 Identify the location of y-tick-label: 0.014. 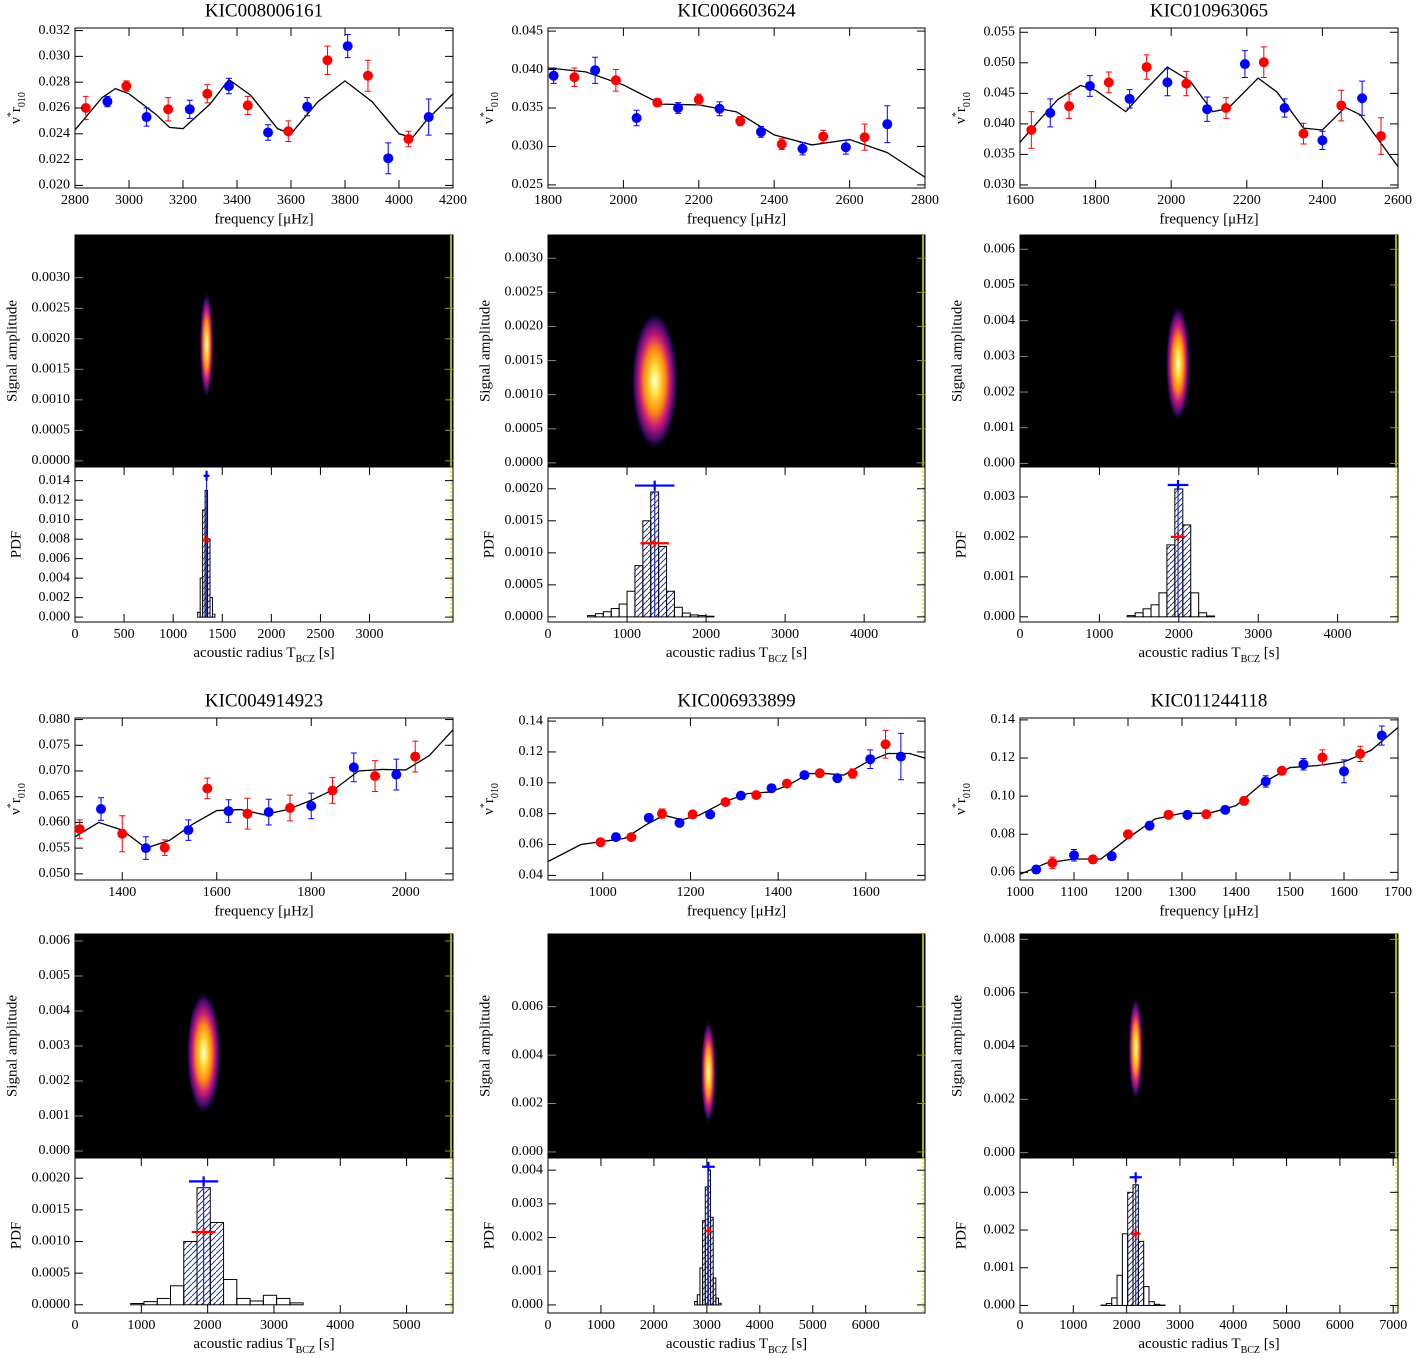
(55, 480).